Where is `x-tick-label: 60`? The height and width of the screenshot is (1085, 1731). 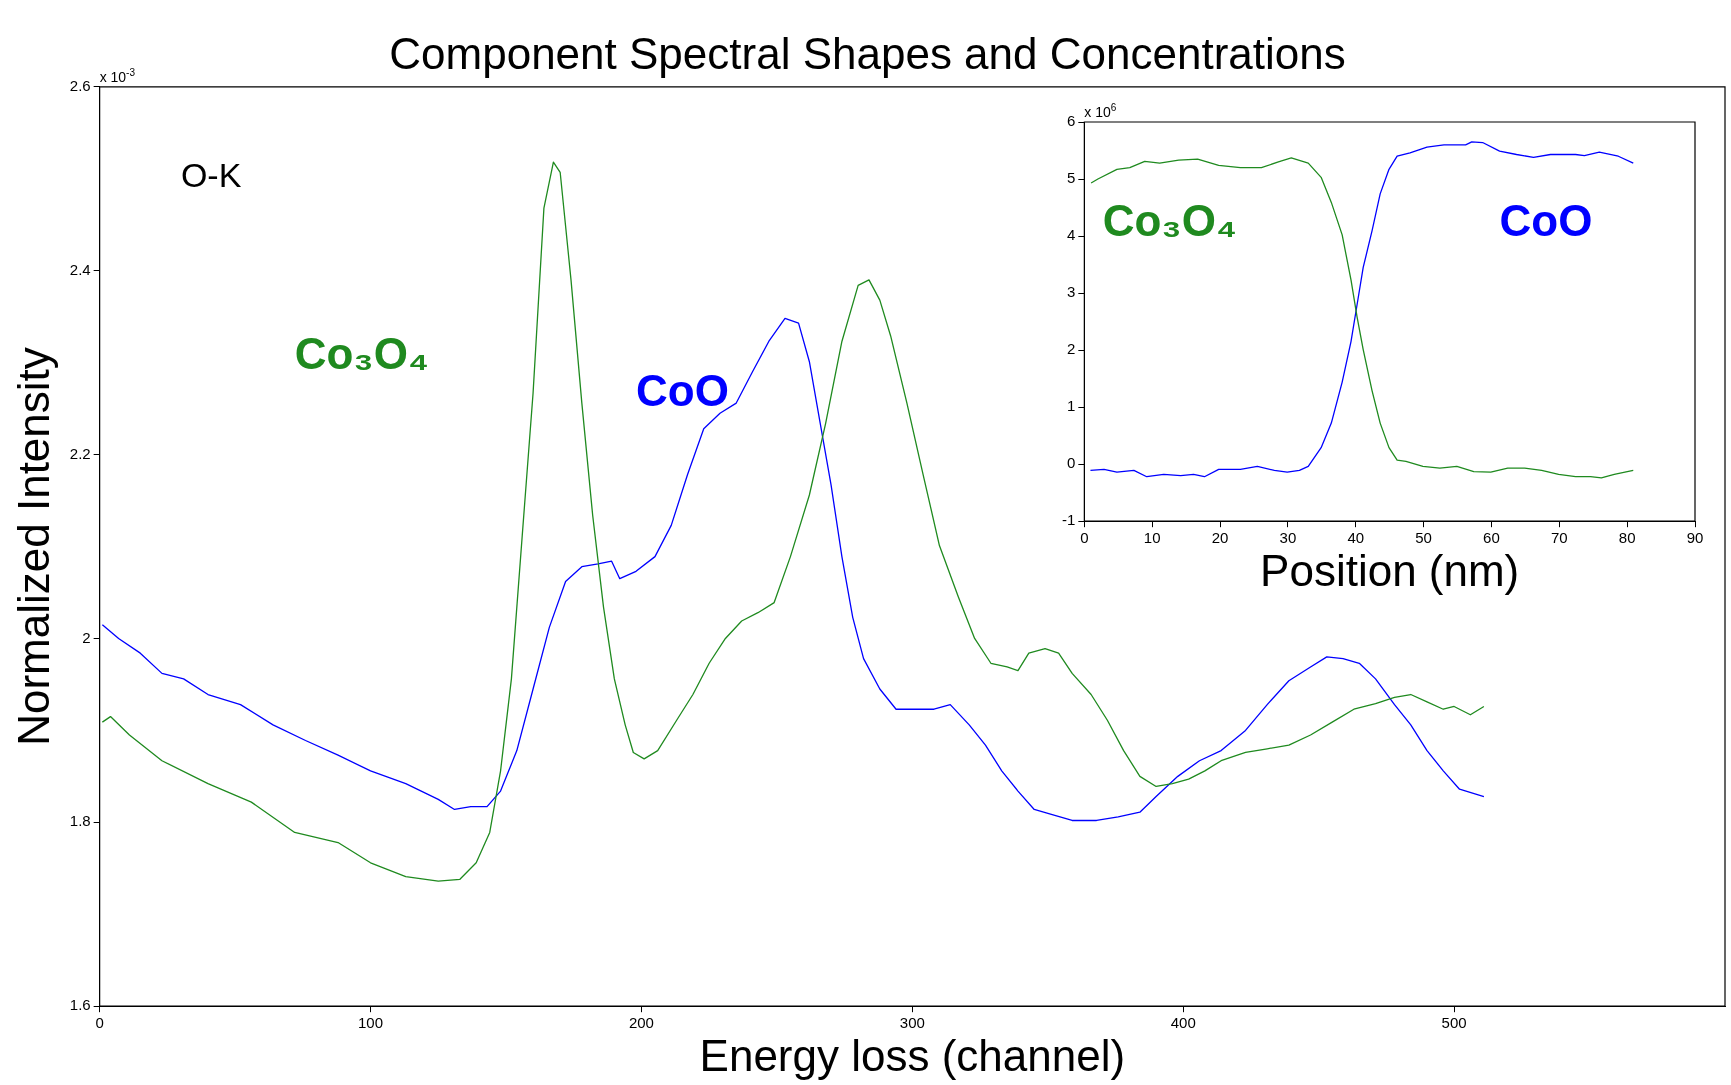 x-tick-label: 60 is located at coordinates (1491, 538).